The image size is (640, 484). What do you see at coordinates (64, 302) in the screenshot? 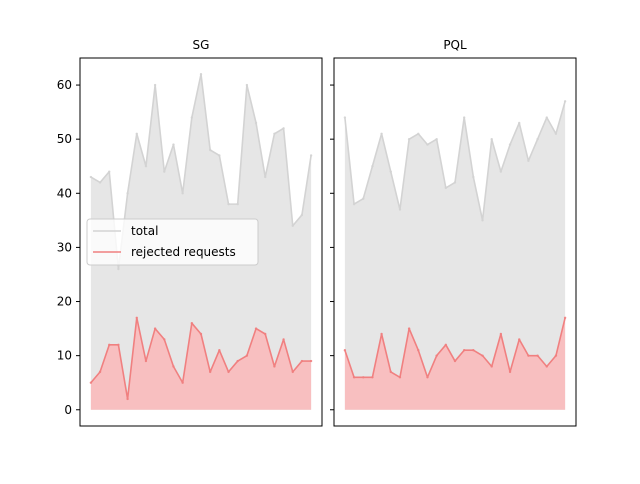
I see `y-tick-label: 20` at bounding box center [64, 302].